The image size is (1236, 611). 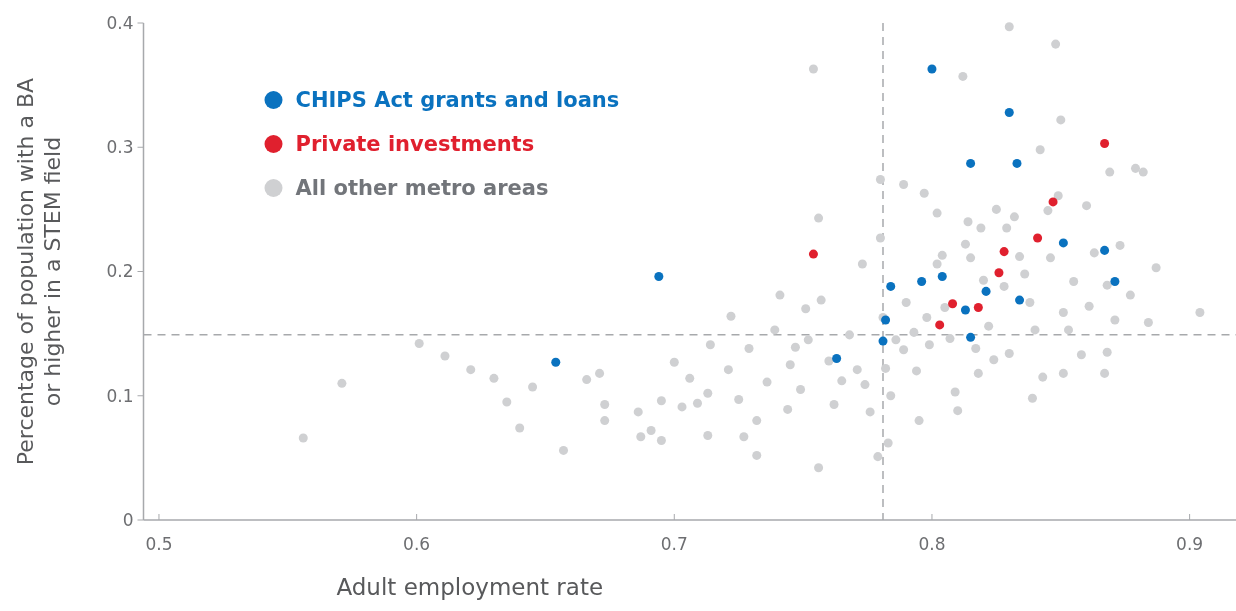 I want to click on y-tick-label: 0.3, so click(x=120, y=147).